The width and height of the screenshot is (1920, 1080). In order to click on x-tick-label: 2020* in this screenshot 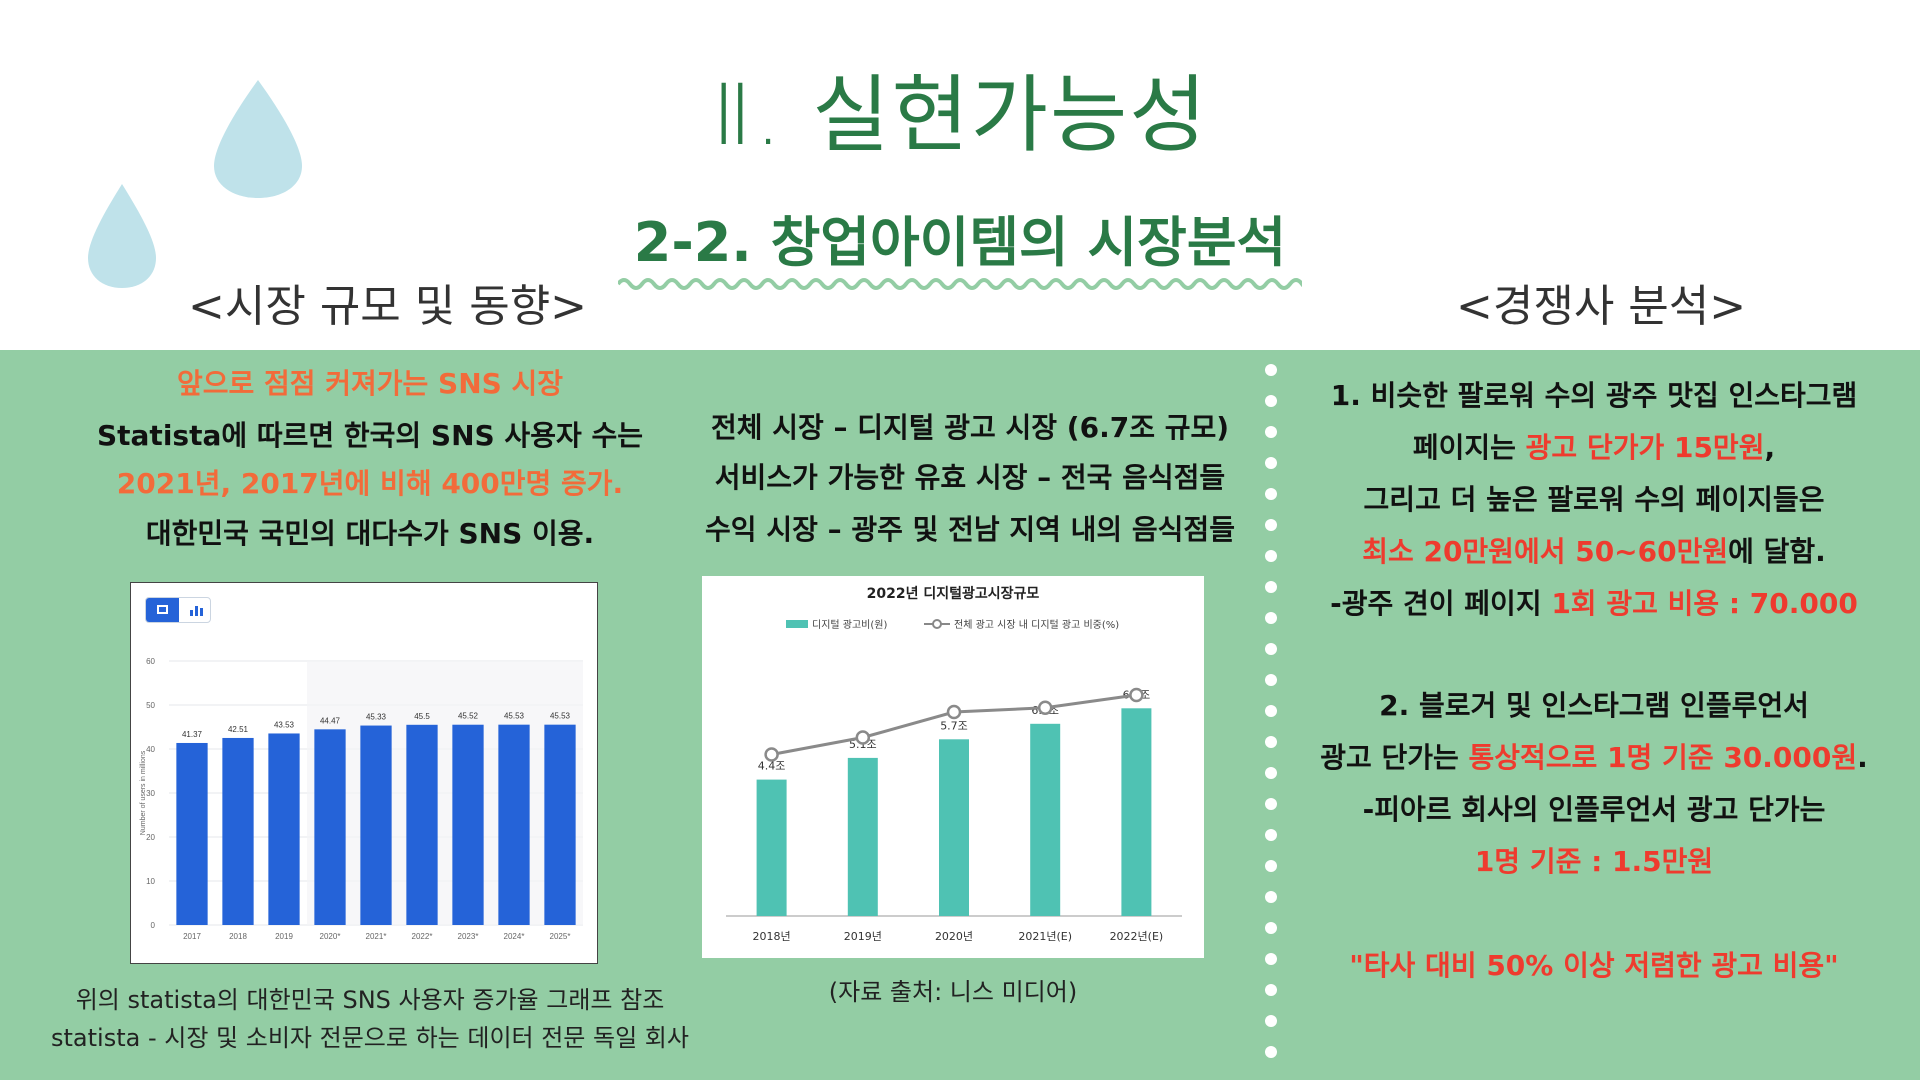, I will do `click(330, 936)`.